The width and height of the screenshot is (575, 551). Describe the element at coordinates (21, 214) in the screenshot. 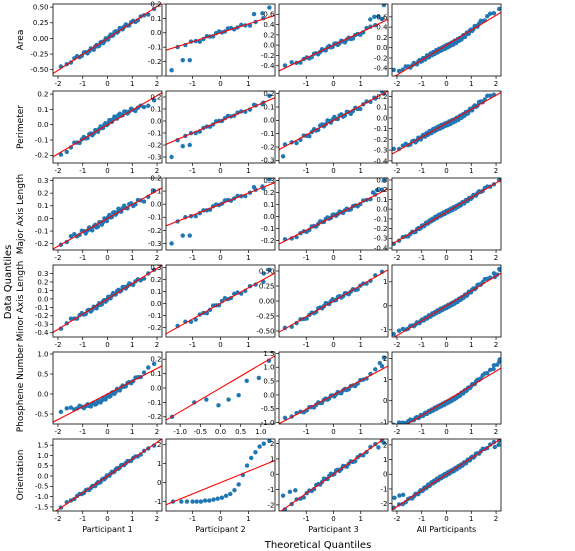

I see `row-label: Major Axis Length` at that location.